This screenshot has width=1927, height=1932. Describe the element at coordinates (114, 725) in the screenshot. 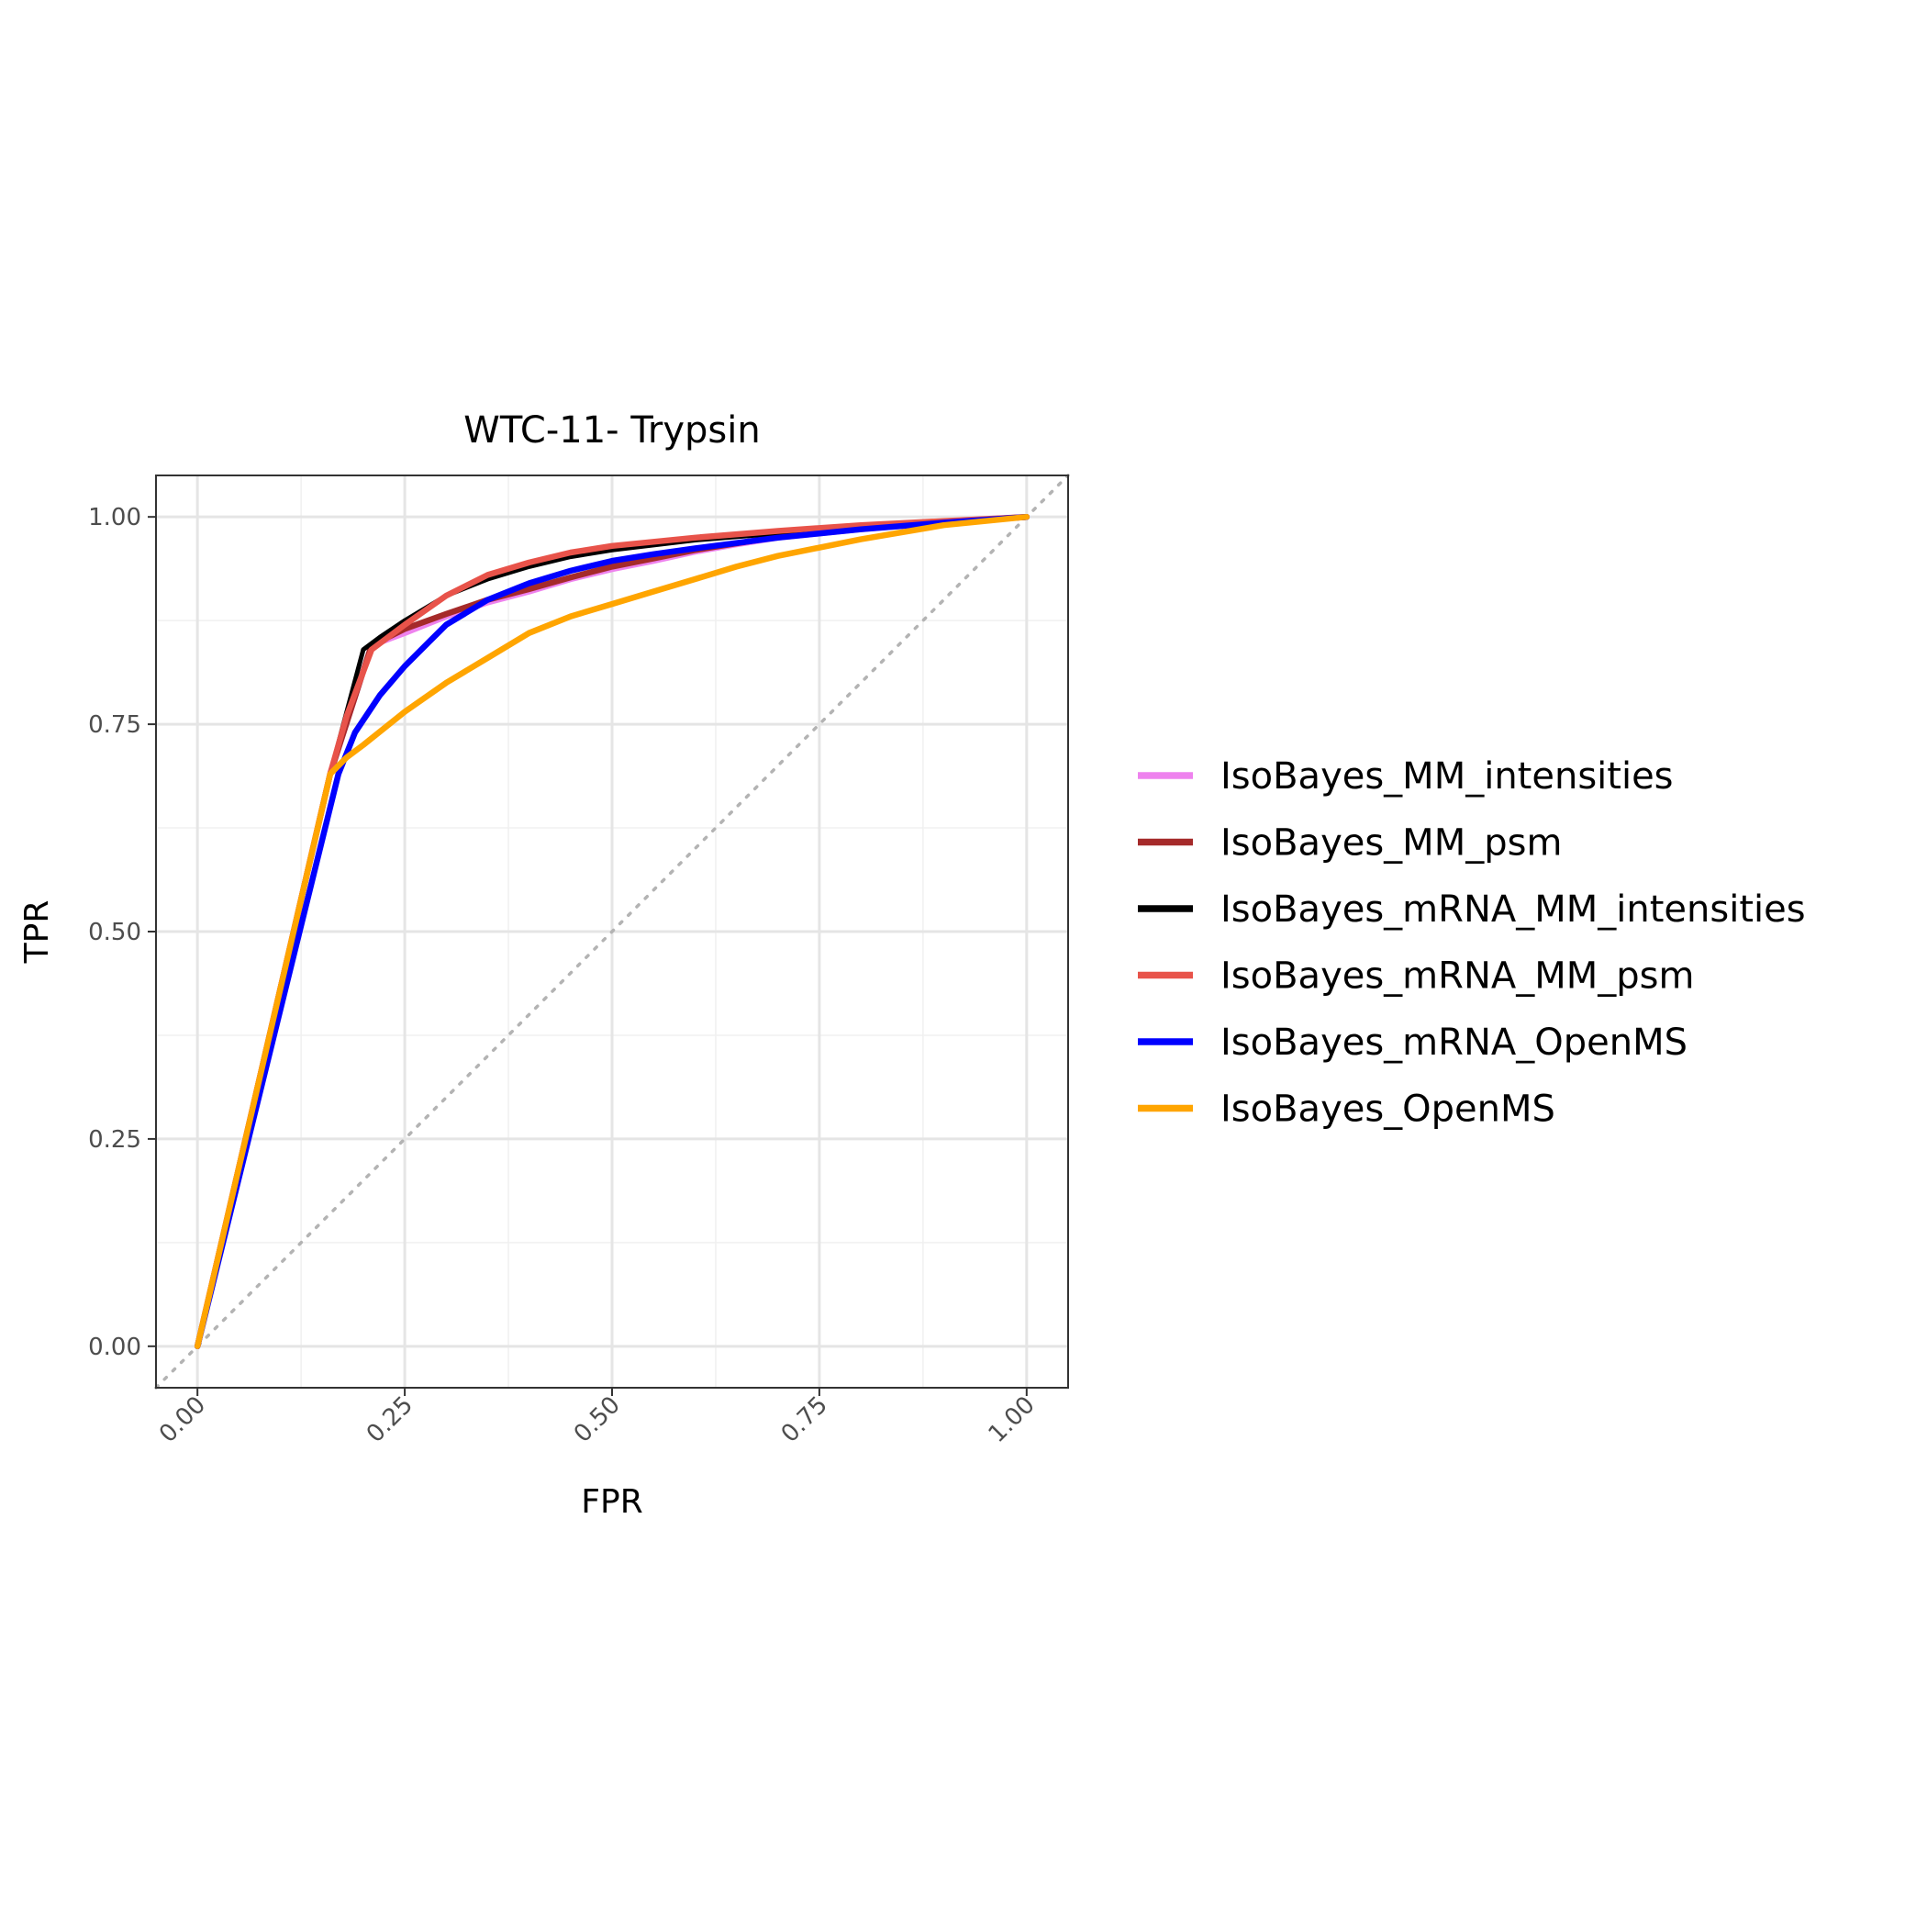

I see `y-tick-label: 0.75` at that location.